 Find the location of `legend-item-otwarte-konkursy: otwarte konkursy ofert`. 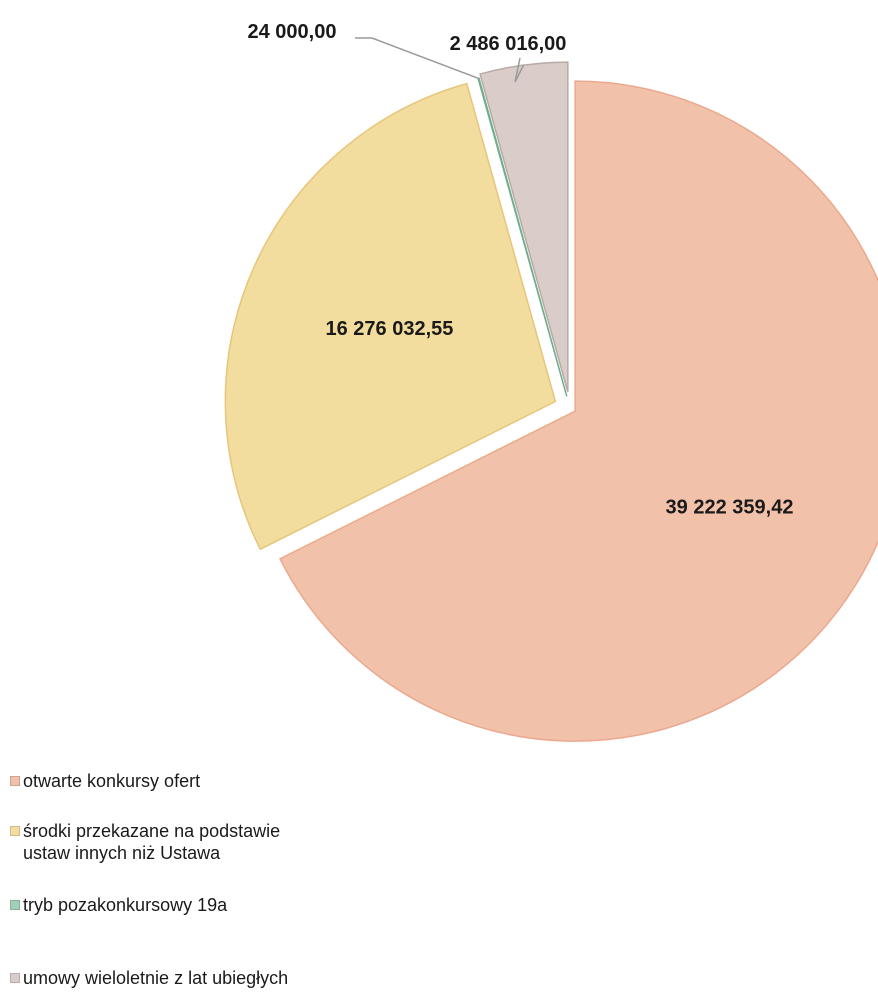

legend-item-otwarte-konkursy: otwarte konkursy ofert is located at coordinates (166, 781).